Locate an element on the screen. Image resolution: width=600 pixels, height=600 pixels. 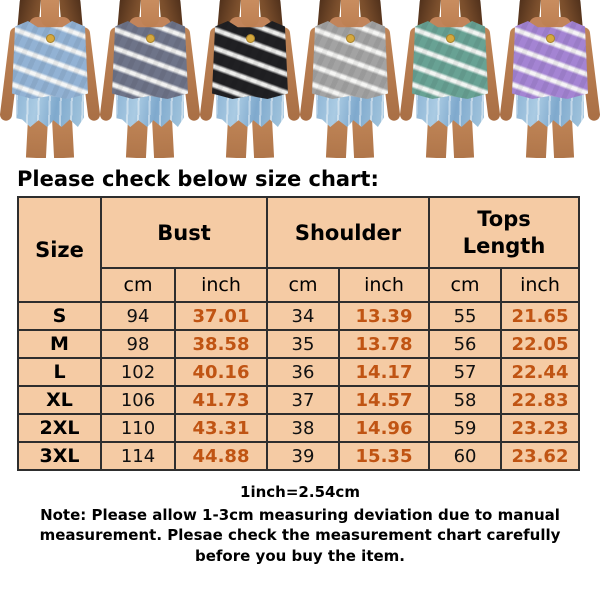
cm-value: 34 is located at coordinates (303, 316).